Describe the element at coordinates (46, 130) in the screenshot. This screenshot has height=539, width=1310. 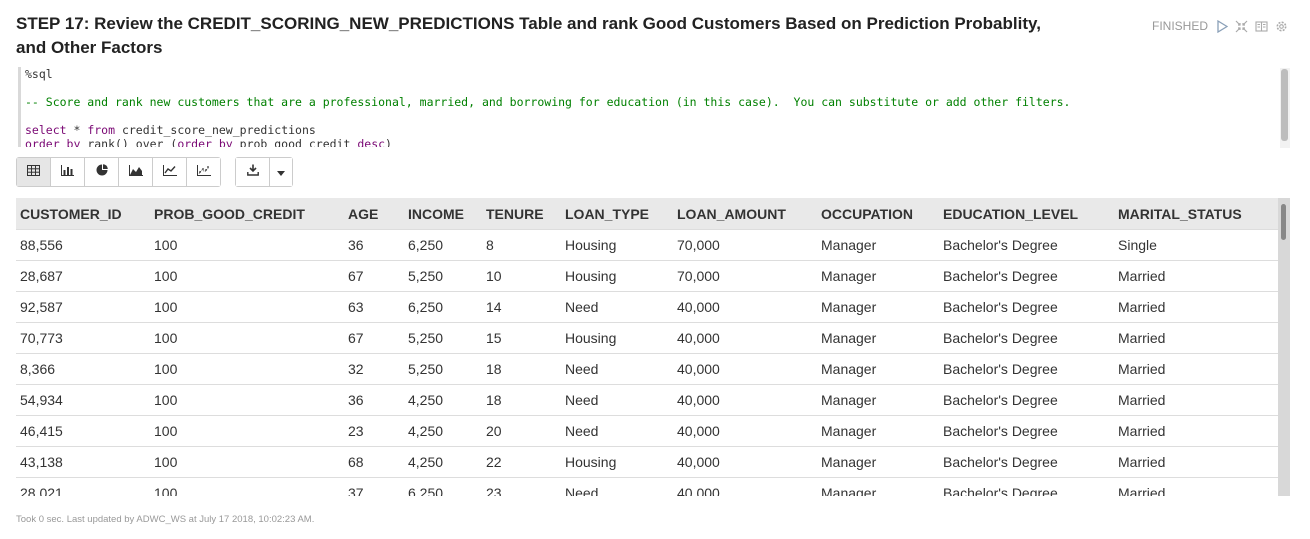
I see `sql-keyword: select` at that location.